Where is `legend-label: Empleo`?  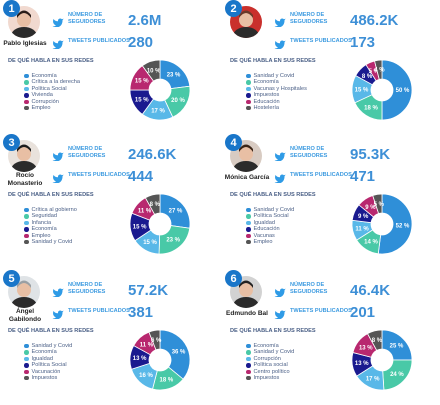
legend-label: Empleo is located at coordinates (41, 108).